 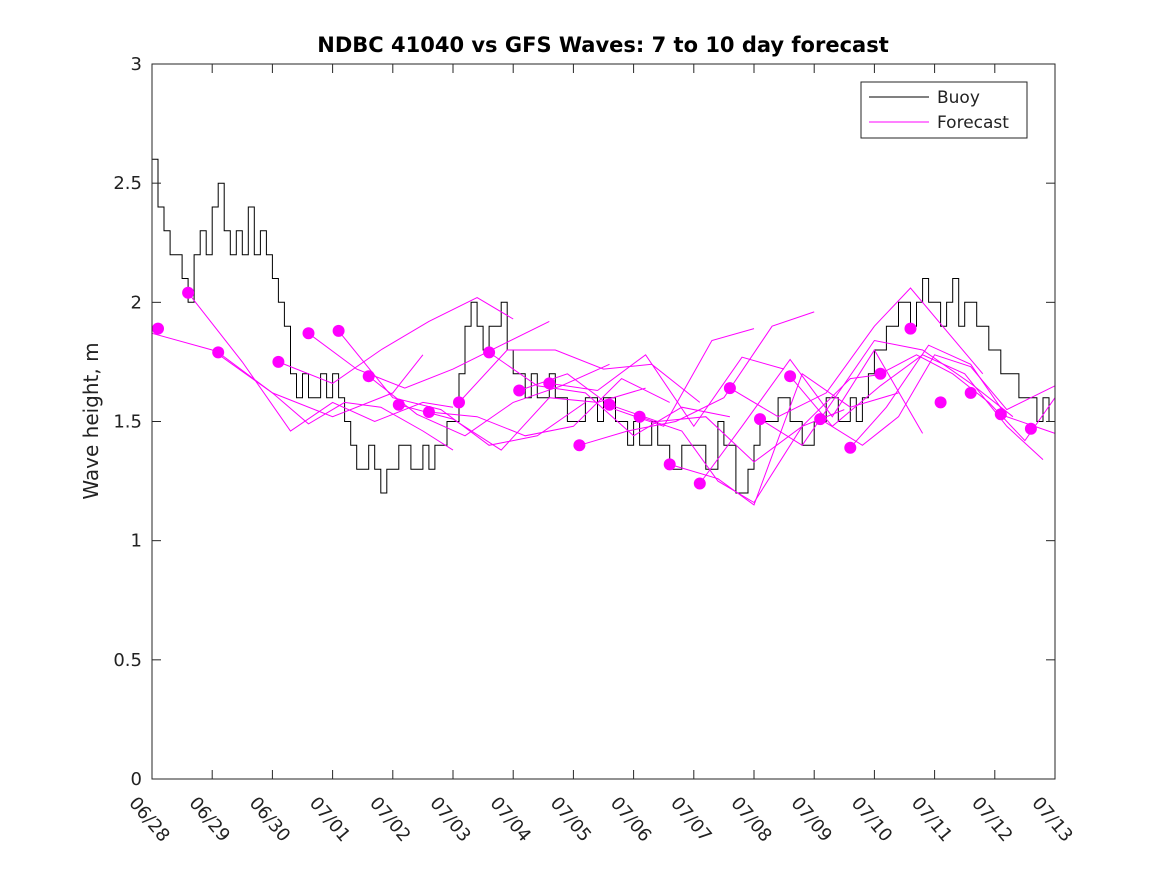 What do you see at coordinates (136, 64) in the screenshot?
I see `y-tick-label-6: 3` at bounding box center [136, 64].